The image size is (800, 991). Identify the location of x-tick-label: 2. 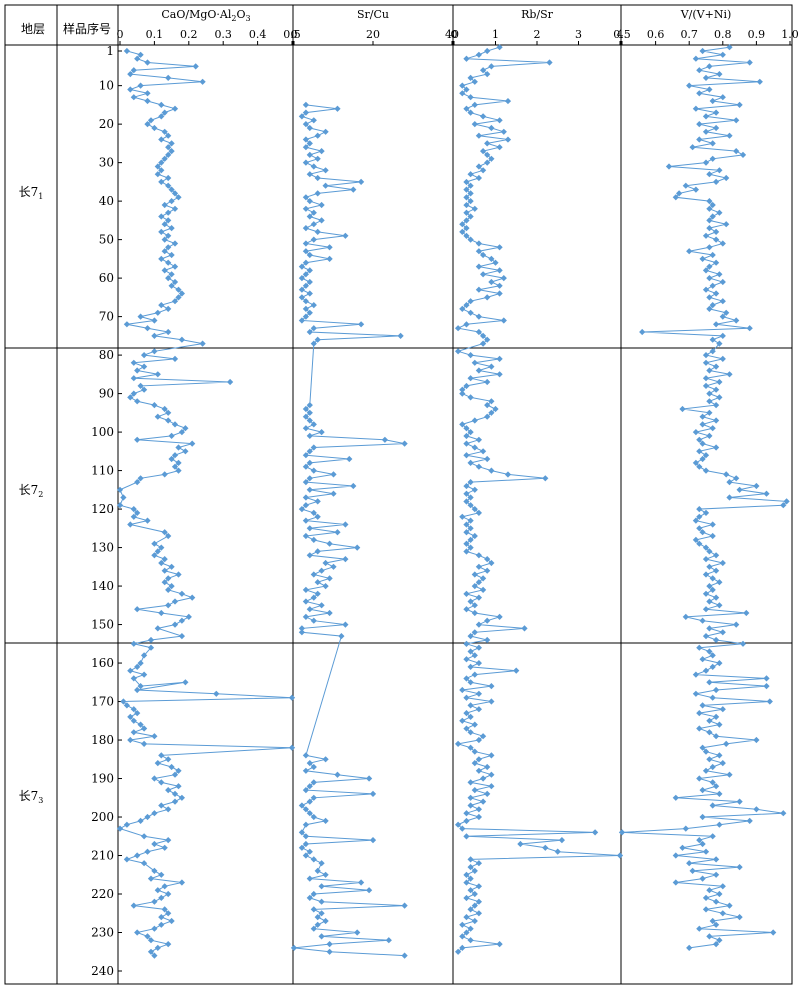
(537, 34).